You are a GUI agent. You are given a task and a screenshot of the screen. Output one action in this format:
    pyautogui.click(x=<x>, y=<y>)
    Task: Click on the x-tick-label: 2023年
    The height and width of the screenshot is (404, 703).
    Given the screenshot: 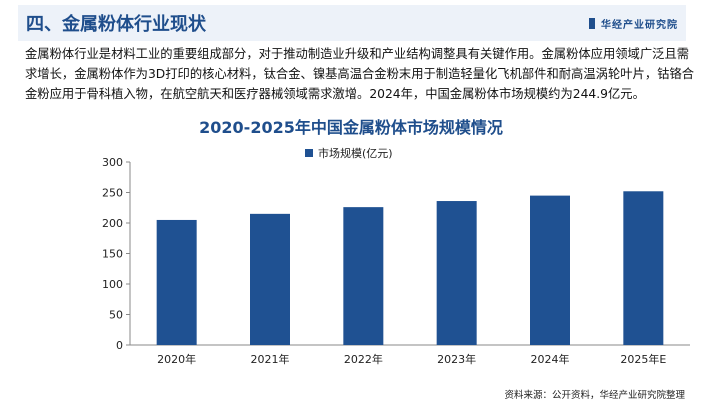 What is the action you would take?
    pyautogui.click(x=456, y=359)
    